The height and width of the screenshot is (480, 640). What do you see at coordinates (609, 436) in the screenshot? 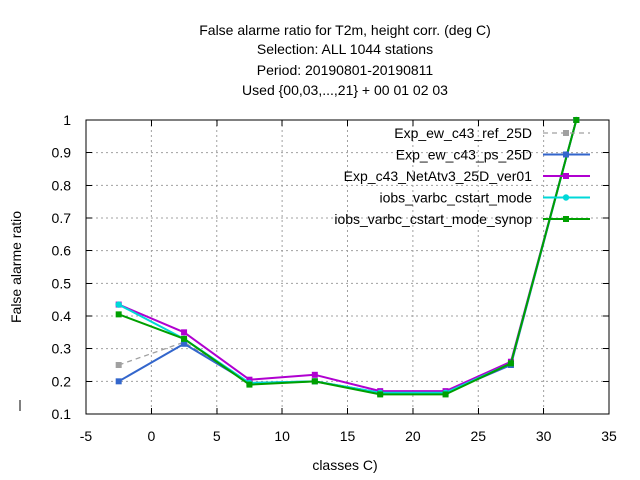
I see `x-tick-label: 35` at bounding box center [609, 436].